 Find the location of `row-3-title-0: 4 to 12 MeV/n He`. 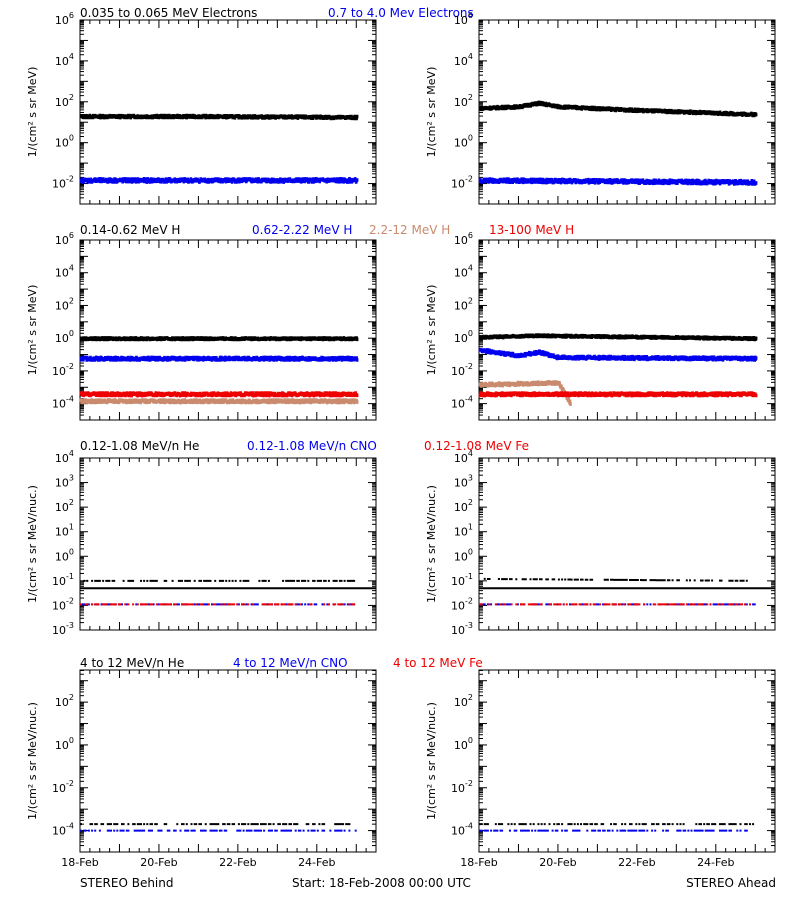

row-3-title-0: 4 to 12 MeV/n He is located at coordinates (132, 663).